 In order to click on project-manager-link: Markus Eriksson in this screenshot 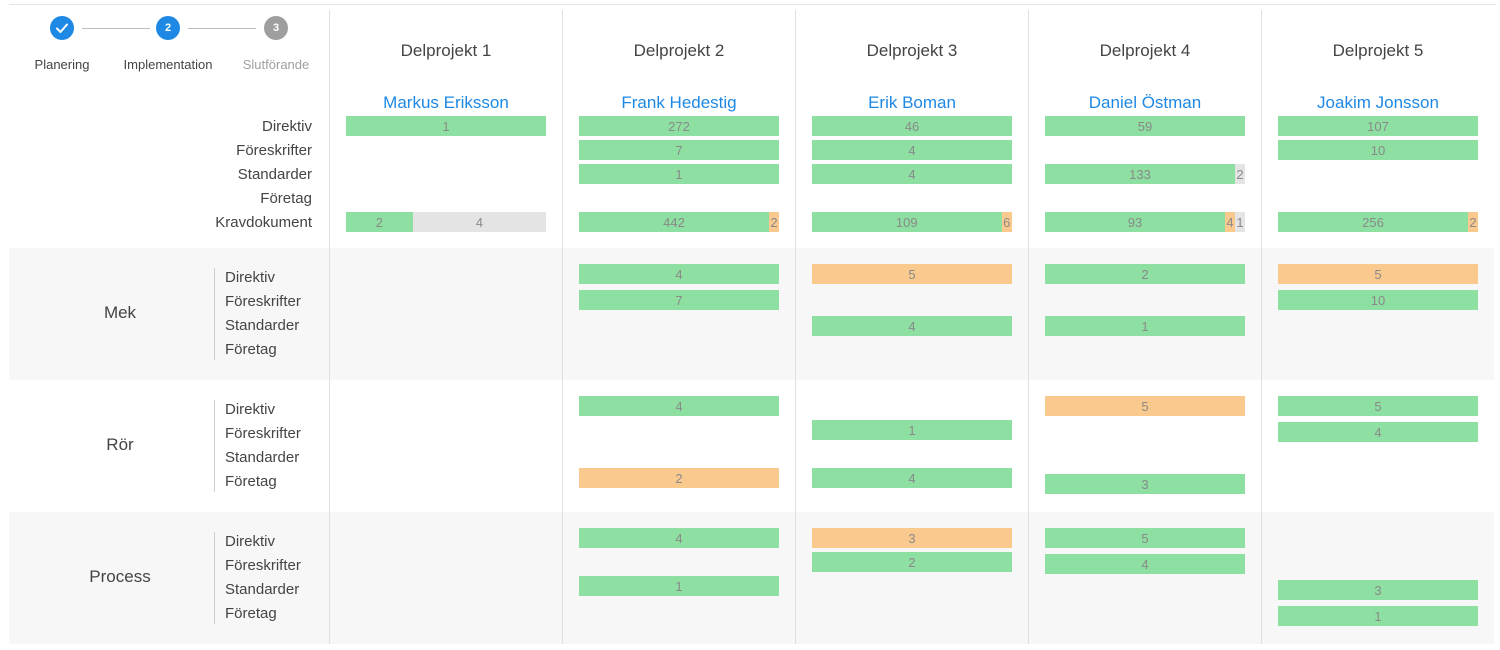, I will do `click(446, 102)`.